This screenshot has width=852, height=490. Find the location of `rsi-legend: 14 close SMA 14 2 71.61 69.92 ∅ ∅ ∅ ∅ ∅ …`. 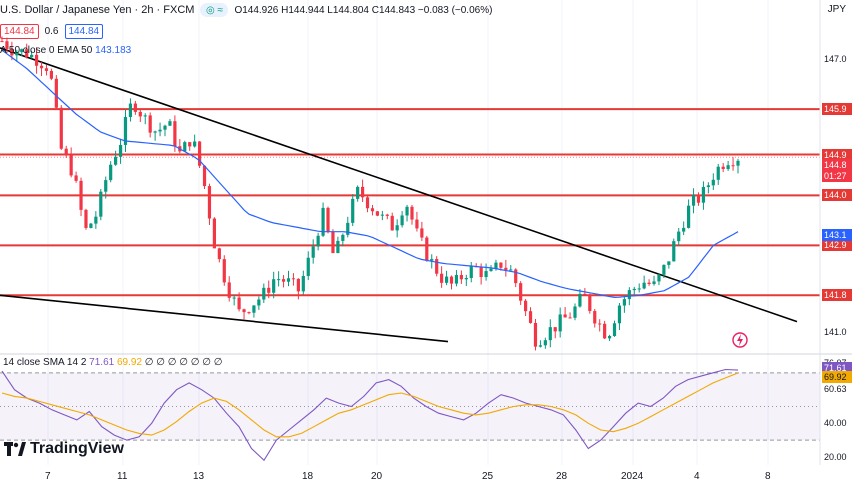

rsi-legend: 14 close SMA 14 2 71.61 69.92 ∅ ∅ ∅ ∅ ∅ … is located at coordinates (112, 362).